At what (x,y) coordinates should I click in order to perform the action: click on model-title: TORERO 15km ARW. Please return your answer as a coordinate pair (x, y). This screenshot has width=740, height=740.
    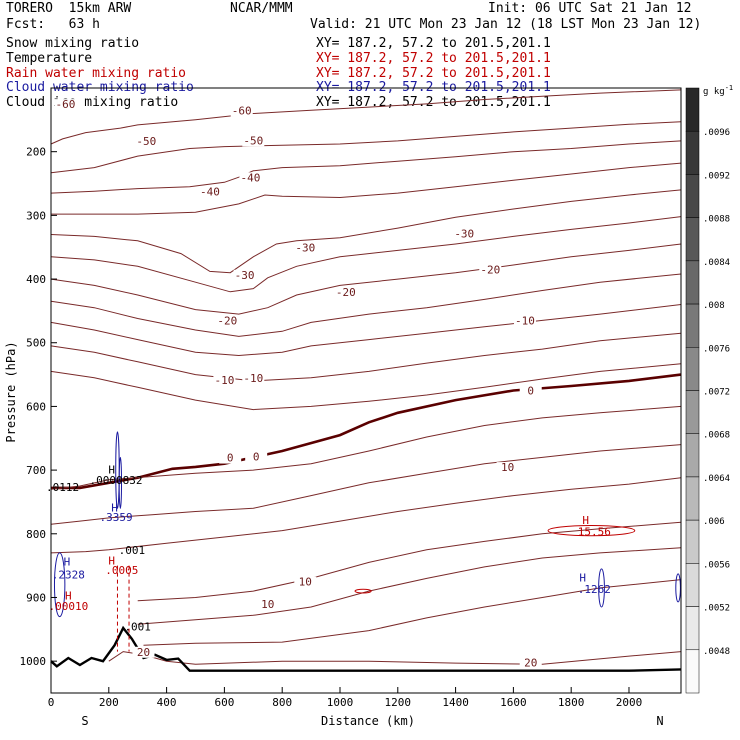
    Looking at the image, I should click on (69, 8).